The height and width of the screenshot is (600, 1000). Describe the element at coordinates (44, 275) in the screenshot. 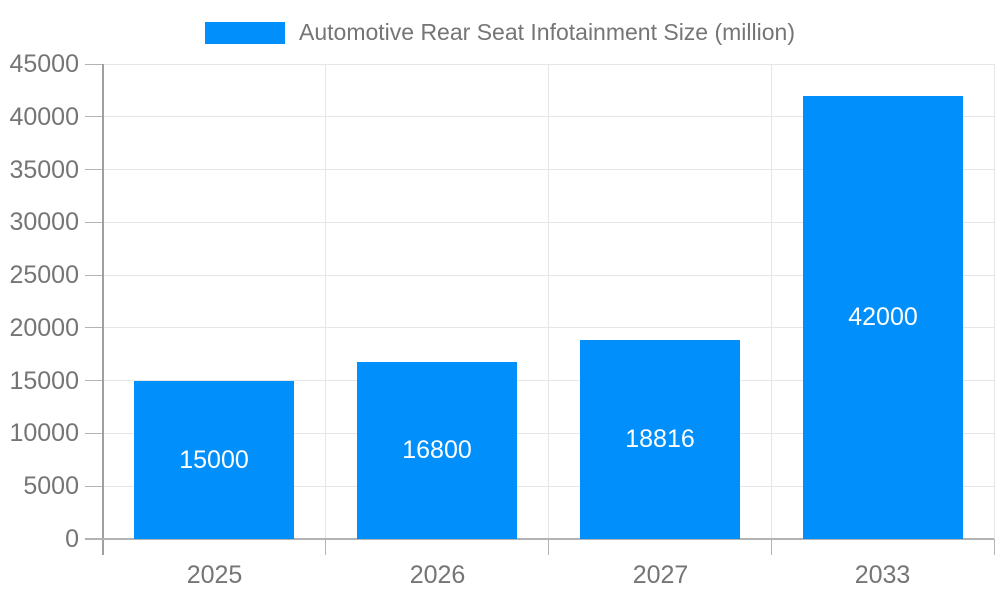

I see `y-tick-label: 25000` at that location.